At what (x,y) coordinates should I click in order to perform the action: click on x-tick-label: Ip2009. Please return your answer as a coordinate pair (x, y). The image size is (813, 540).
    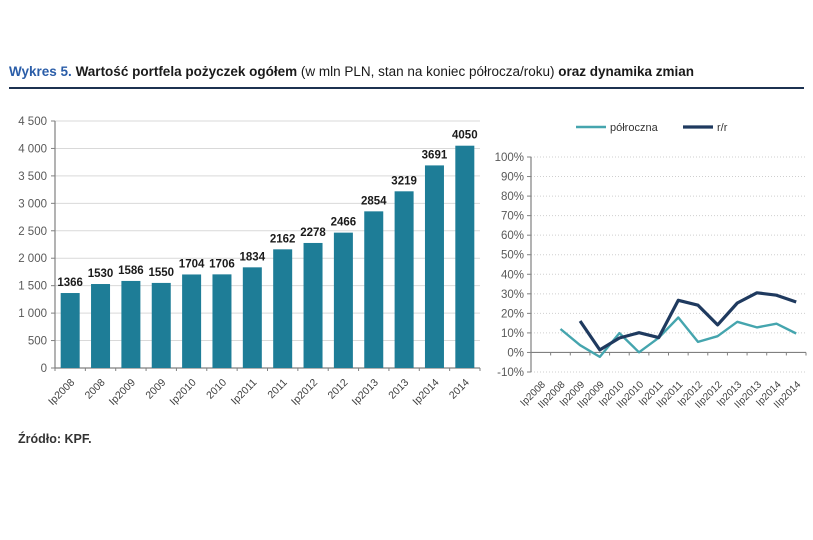
    Looking at the image, I should click on (122, 392).